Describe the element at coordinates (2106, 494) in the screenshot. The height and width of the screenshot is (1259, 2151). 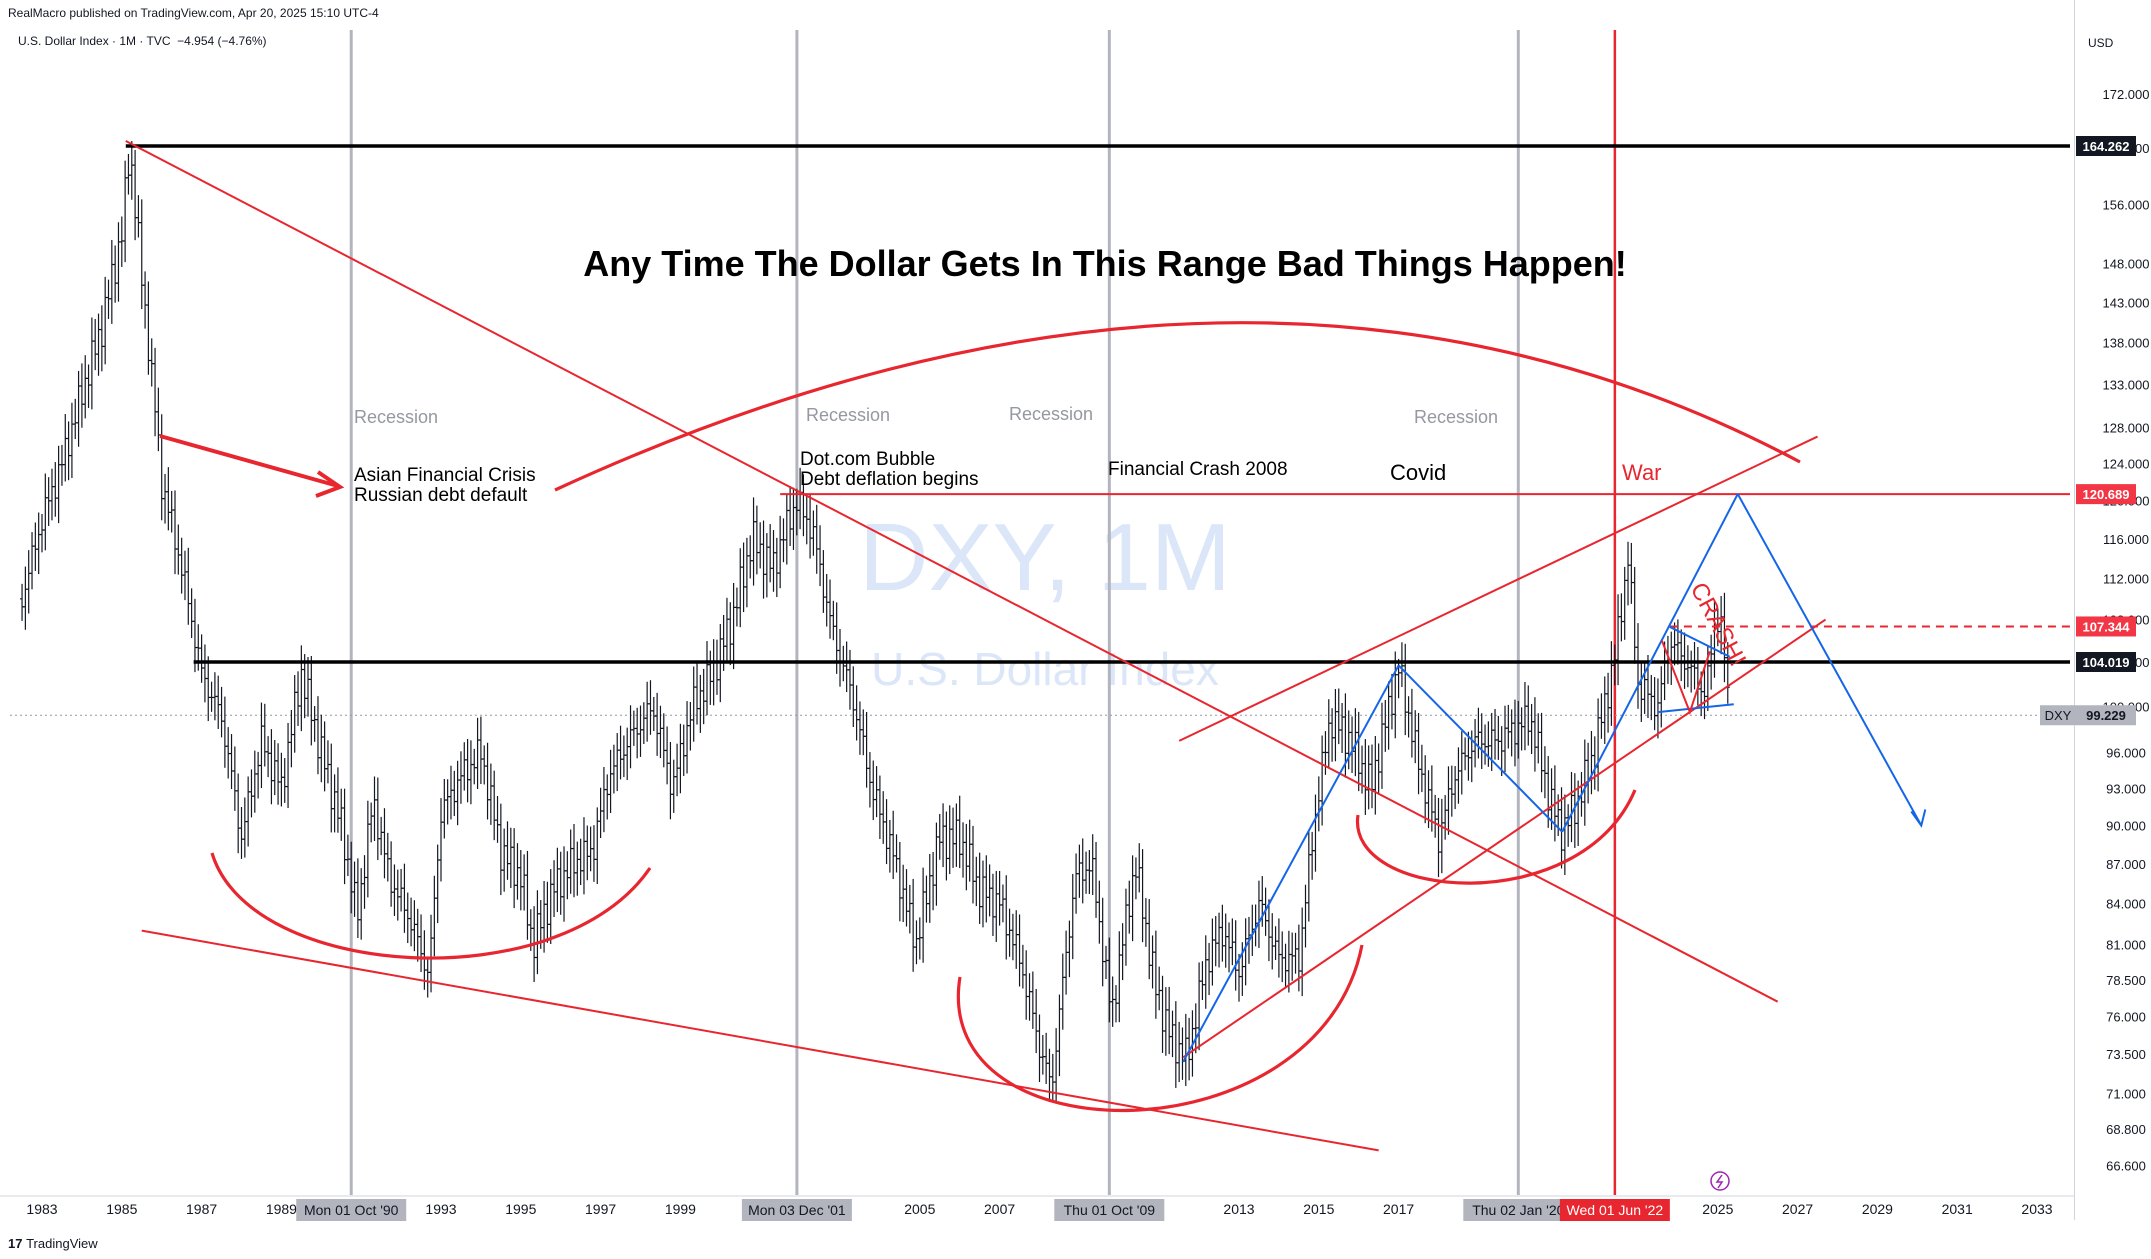
I see `price-label: 120.689` at that location.